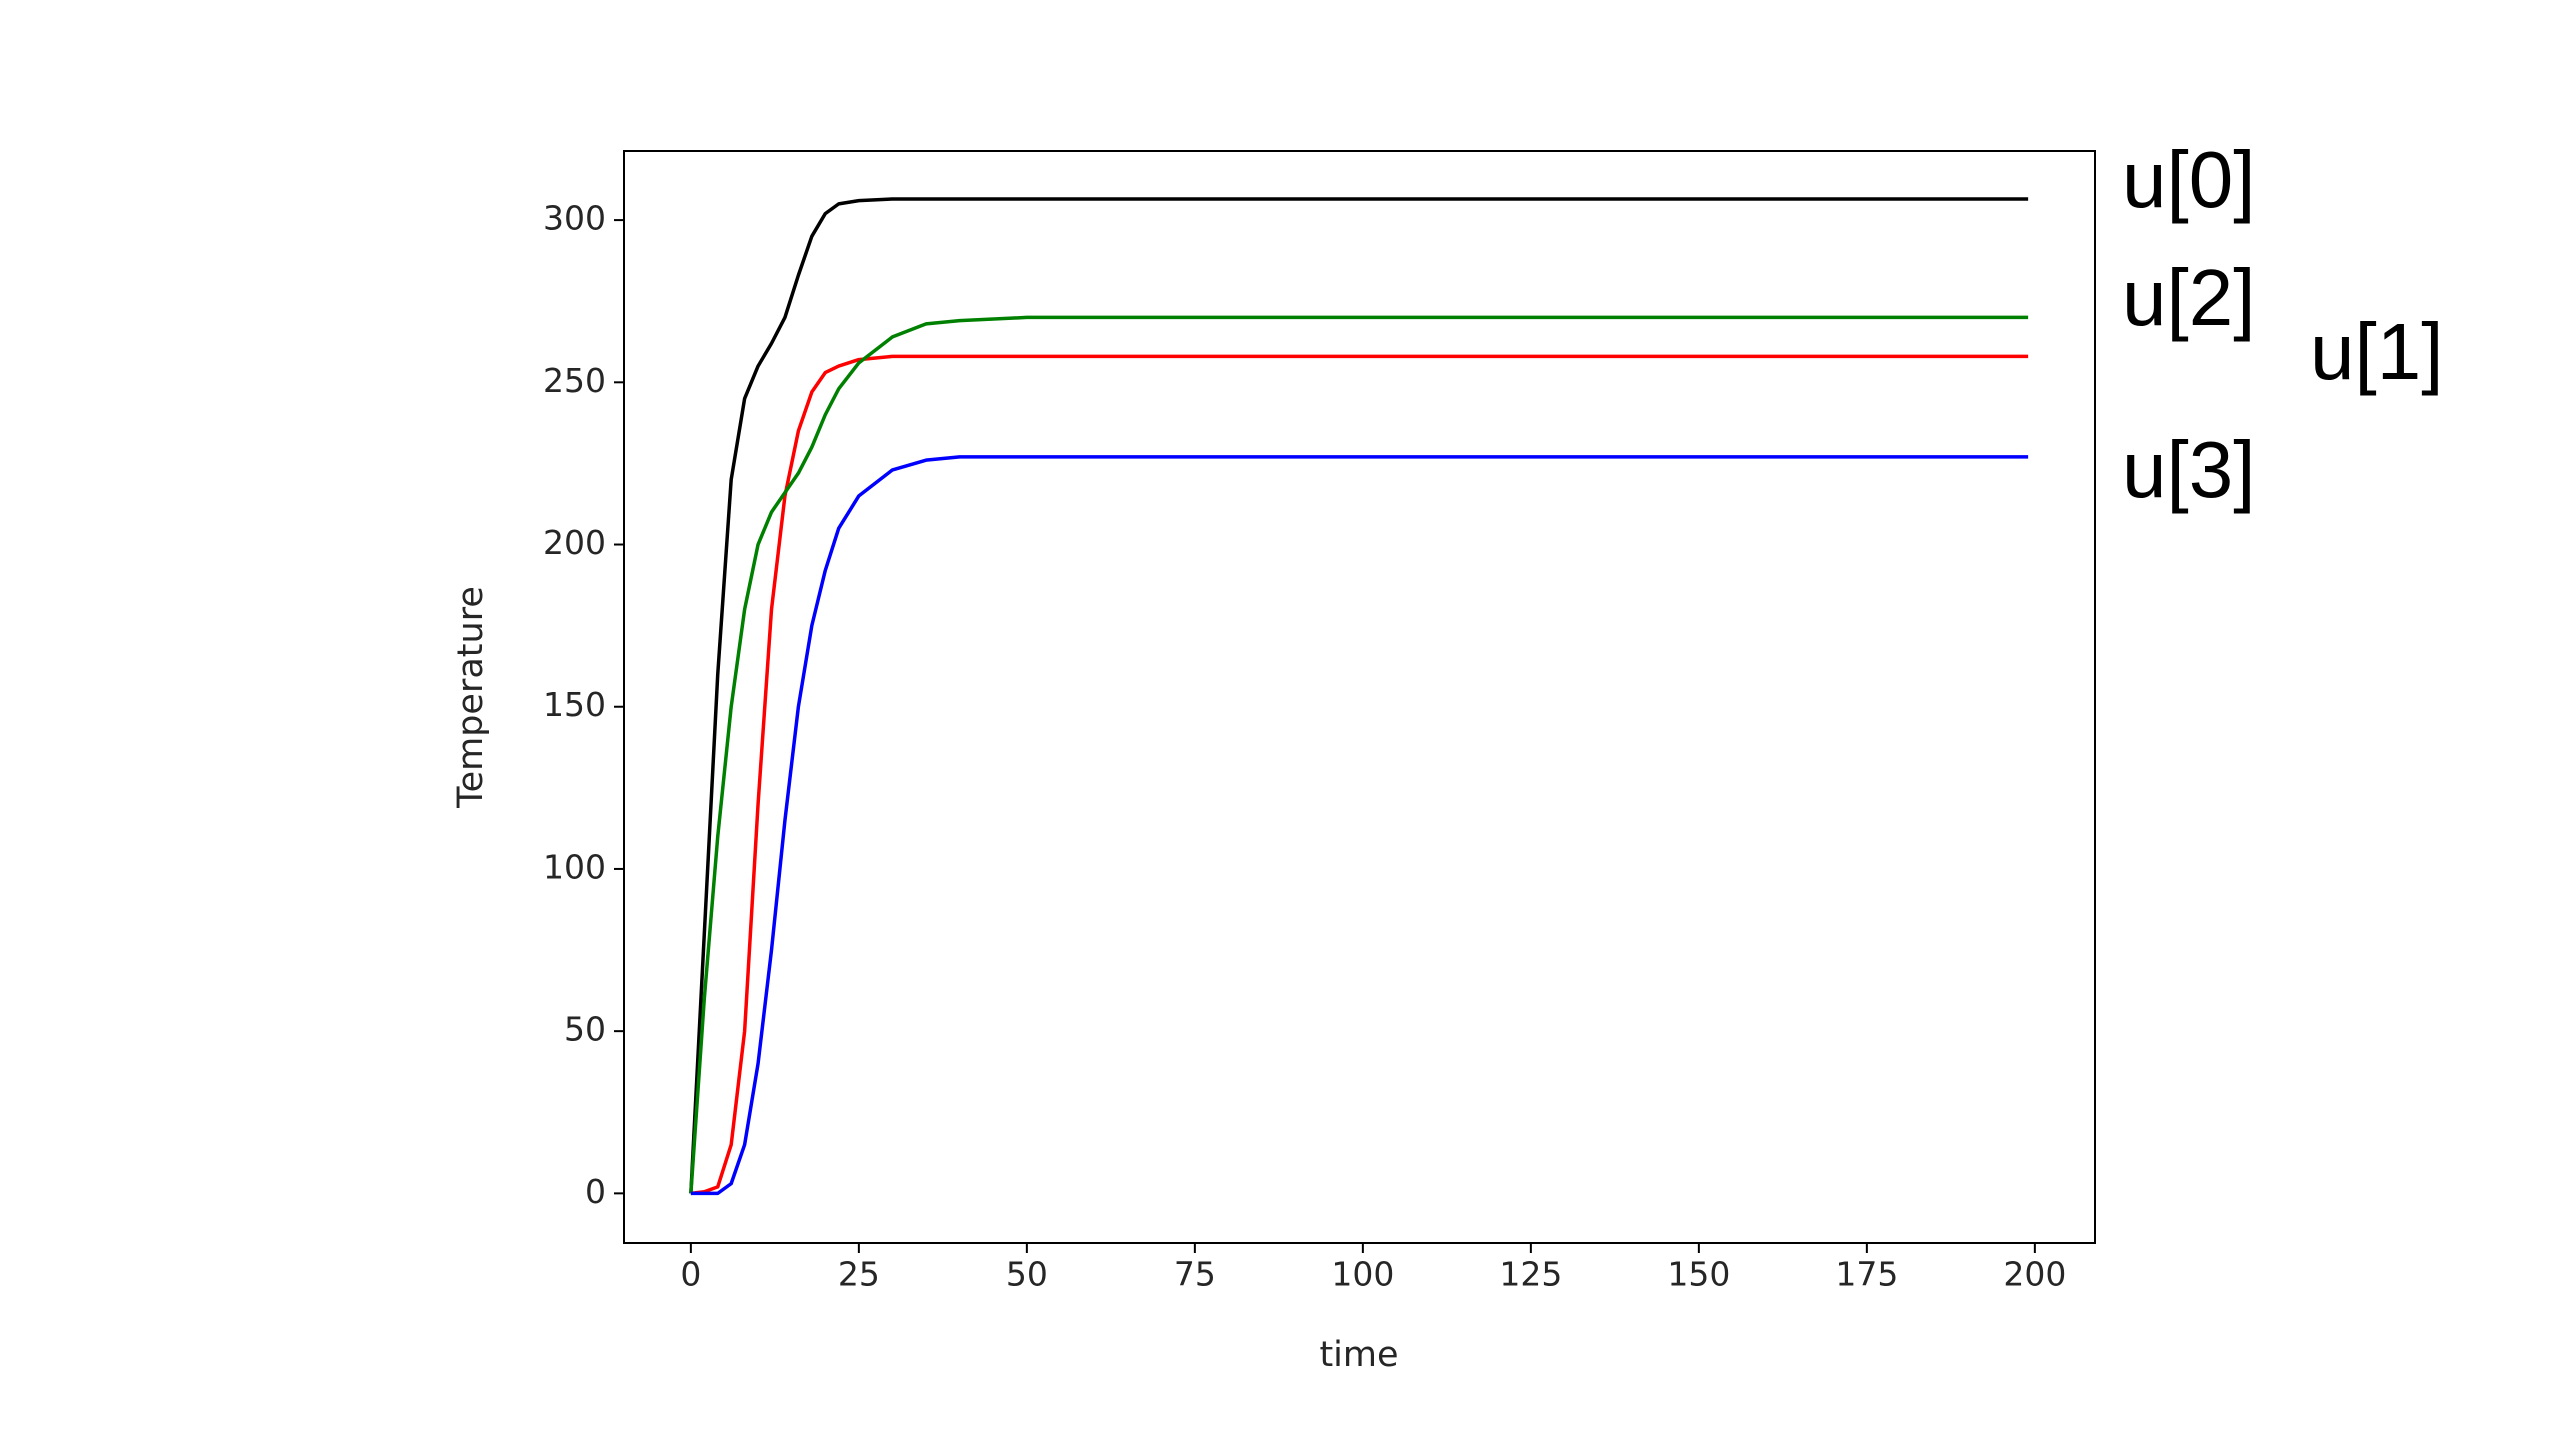 The width and height of the screenshot is (2560, 1440). I want to click on x-tick-label: 25, so click(859, 1274).